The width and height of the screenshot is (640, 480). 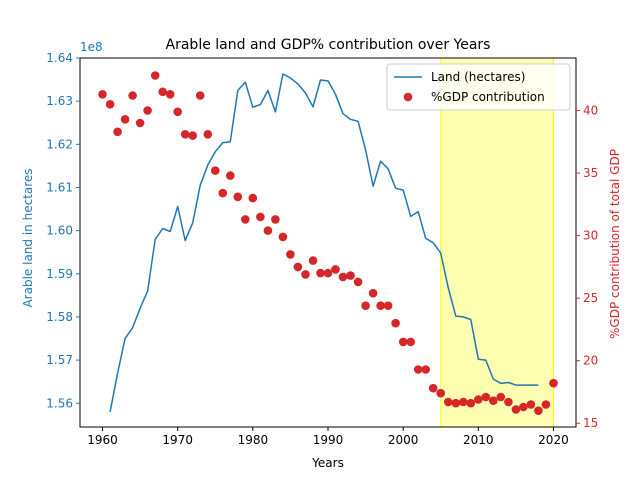 I want to click on right-y-tick-label: 25, so click(x=590, y=298).